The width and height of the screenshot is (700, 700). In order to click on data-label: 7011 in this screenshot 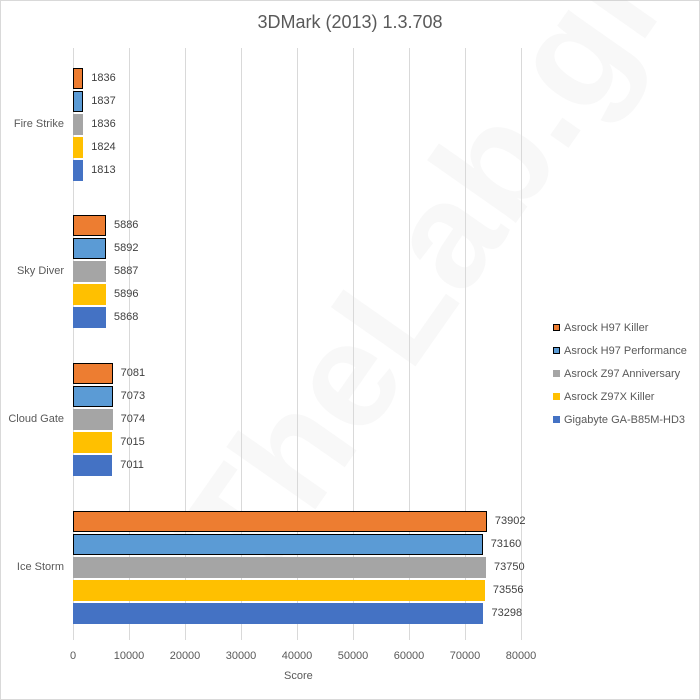, I will do `click(132, 465)`.